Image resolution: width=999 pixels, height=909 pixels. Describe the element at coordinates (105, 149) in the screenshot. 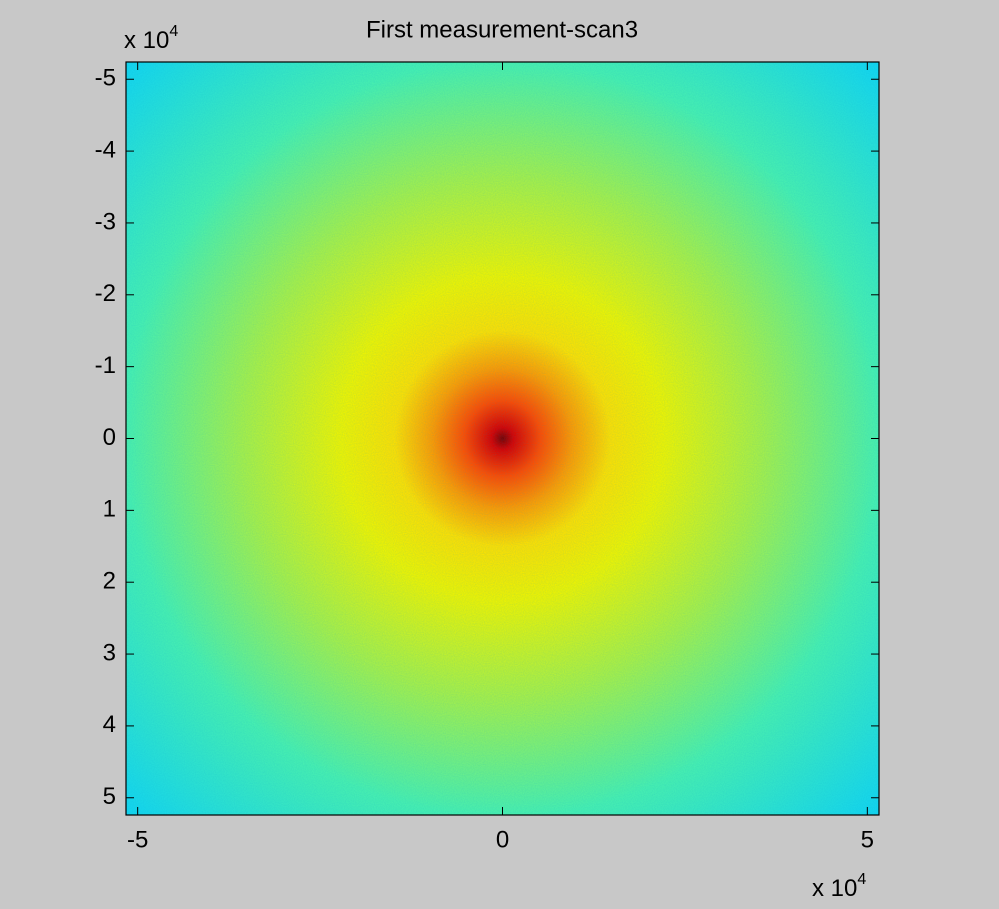

I see `y-tick-label: -4` at that location.